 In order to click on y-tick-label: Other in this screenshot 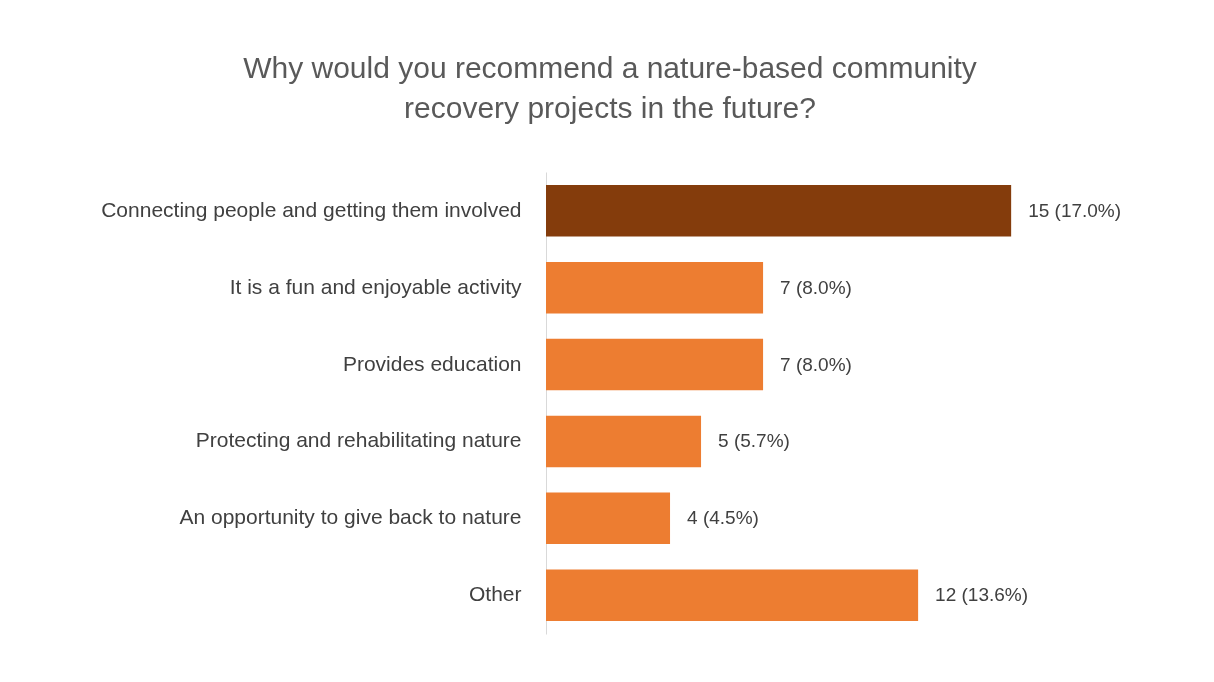, I will do `click(495, 594)`.